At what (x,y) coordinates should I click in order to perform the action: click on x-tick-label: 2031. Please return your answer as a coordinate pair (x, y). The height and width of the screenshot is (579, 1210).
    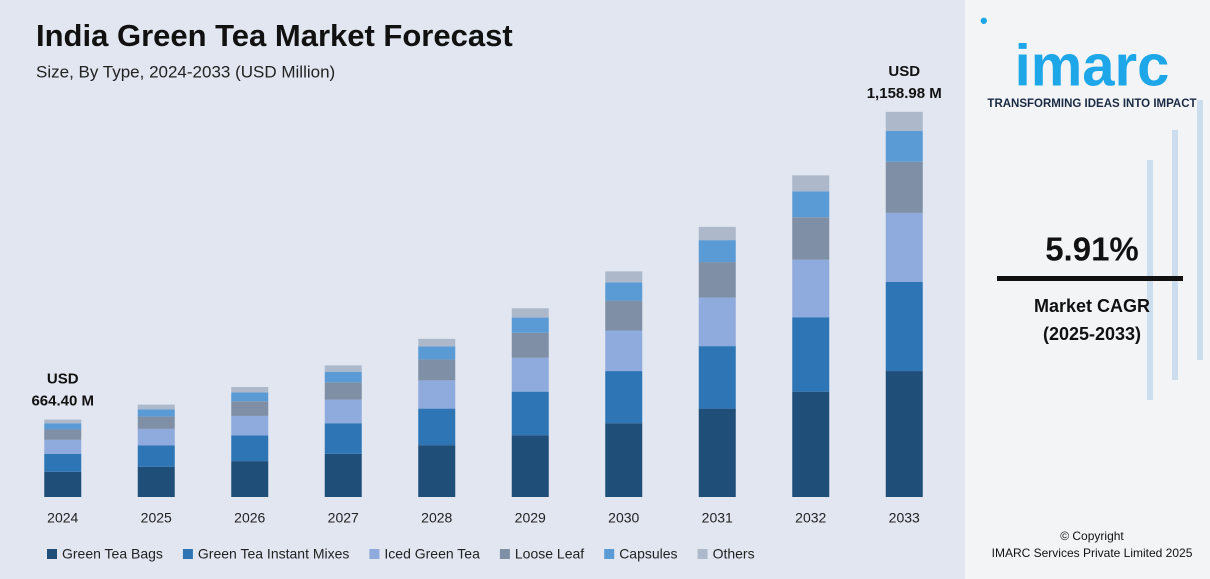
    Looking at the image, I should click on (717, 518).